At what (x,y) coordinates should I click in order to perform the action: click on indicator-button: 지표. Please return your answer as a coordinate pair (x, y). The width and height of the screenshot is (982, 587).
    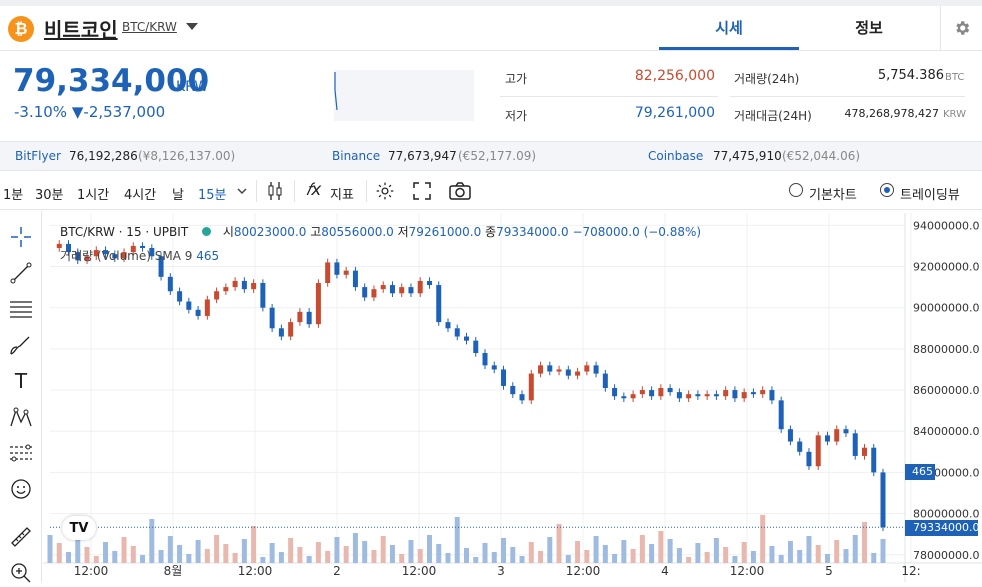
    Looking at the image, I should click on (342, 195).